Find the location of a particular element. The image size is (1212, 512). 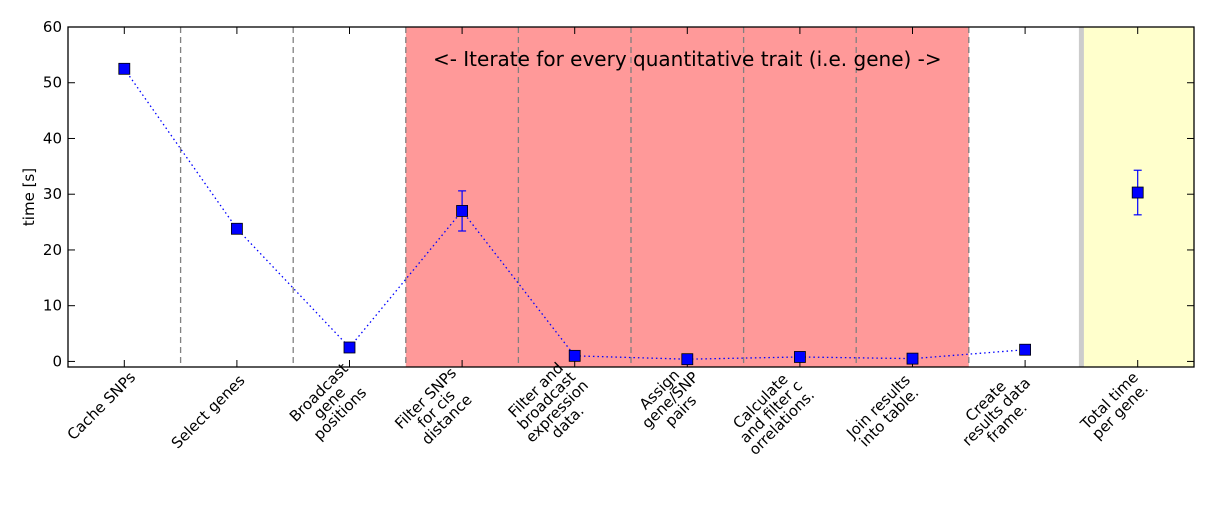

category-label-5: Assigngene/SNPpairs is located at coordinates (670, 400).